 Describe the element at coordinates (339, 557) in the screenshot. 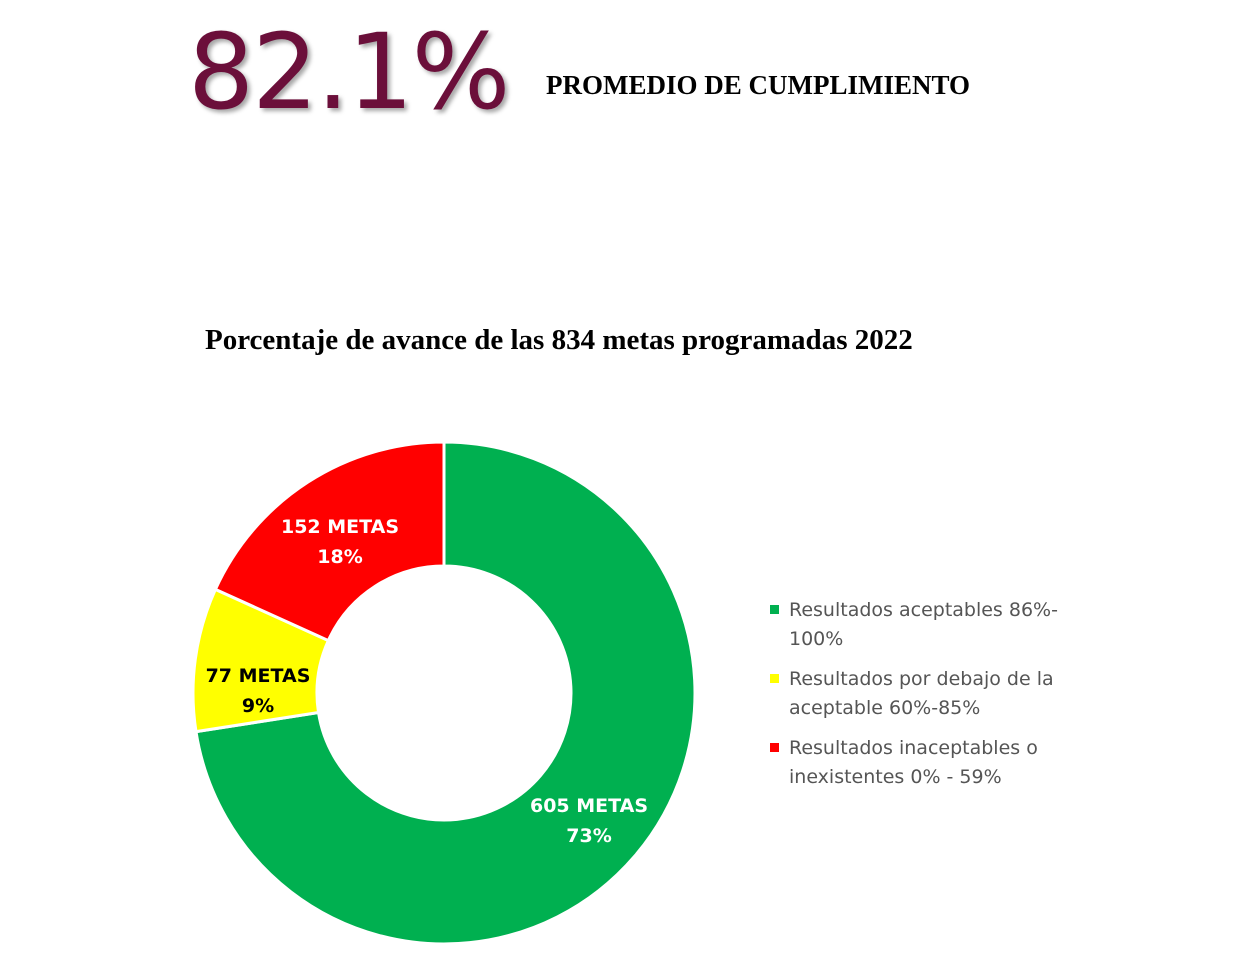

I see `slice-label-percent: 18%` at that location.